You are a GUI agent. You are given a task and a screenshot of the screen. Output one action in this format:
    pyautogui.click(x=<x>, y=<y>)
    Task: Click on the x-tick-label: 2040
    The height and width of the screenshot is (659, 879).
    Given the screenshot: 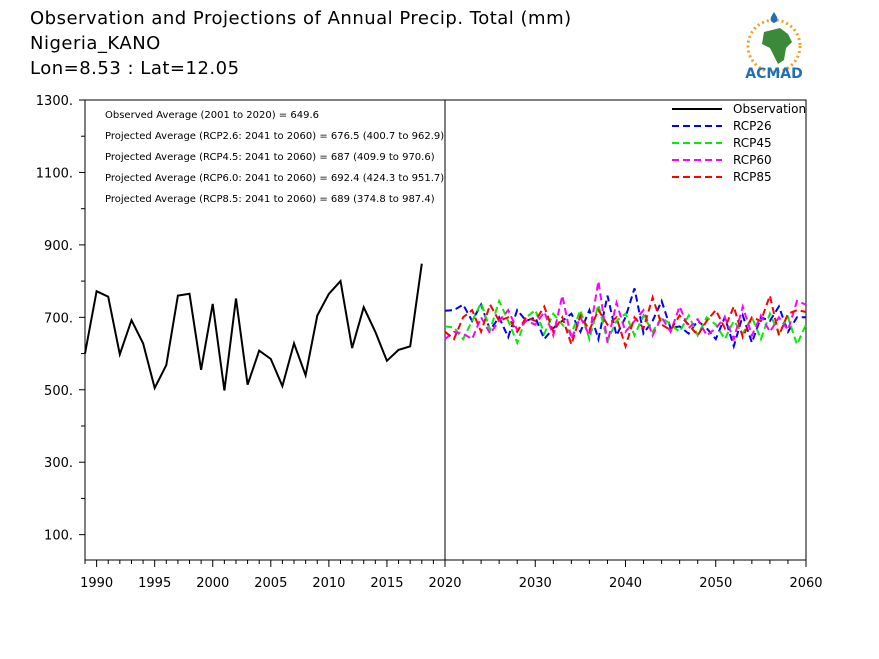 What is the action you would take?
    pyautogui.click(x=625, y=583)
    